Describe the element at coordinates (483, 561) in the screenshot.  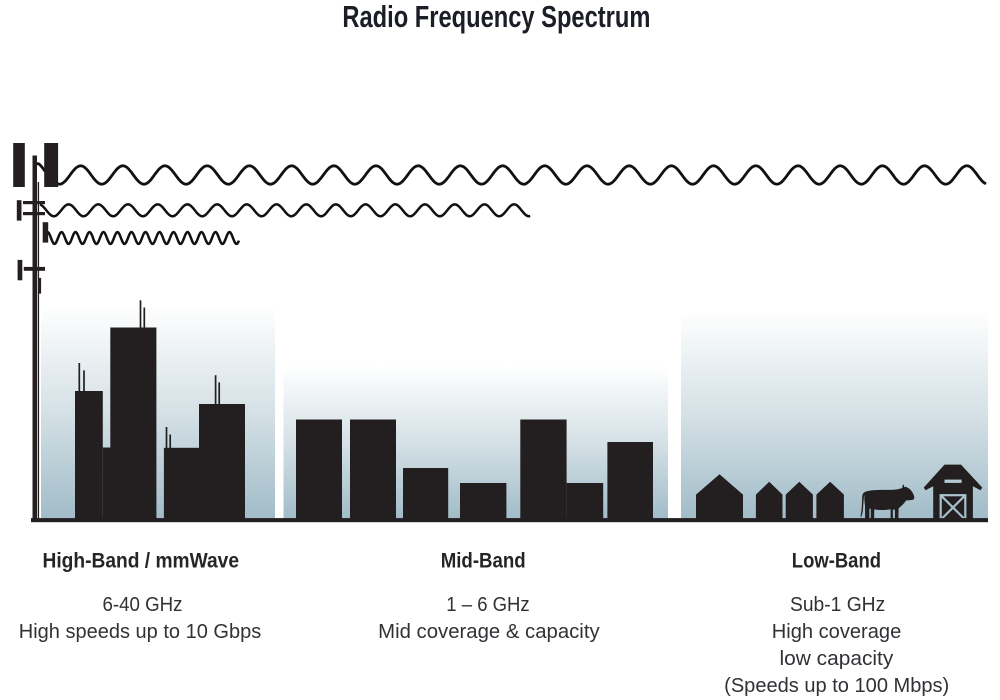
I see `svg-text: Mid-Band` at that location.